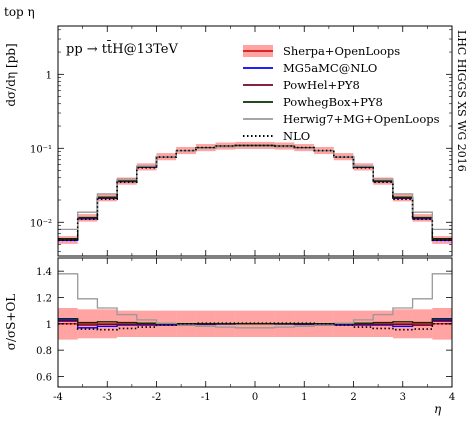 This screenshot has height=421, width=467. I want to click on x-tick-label: 3, so click(403, 397).